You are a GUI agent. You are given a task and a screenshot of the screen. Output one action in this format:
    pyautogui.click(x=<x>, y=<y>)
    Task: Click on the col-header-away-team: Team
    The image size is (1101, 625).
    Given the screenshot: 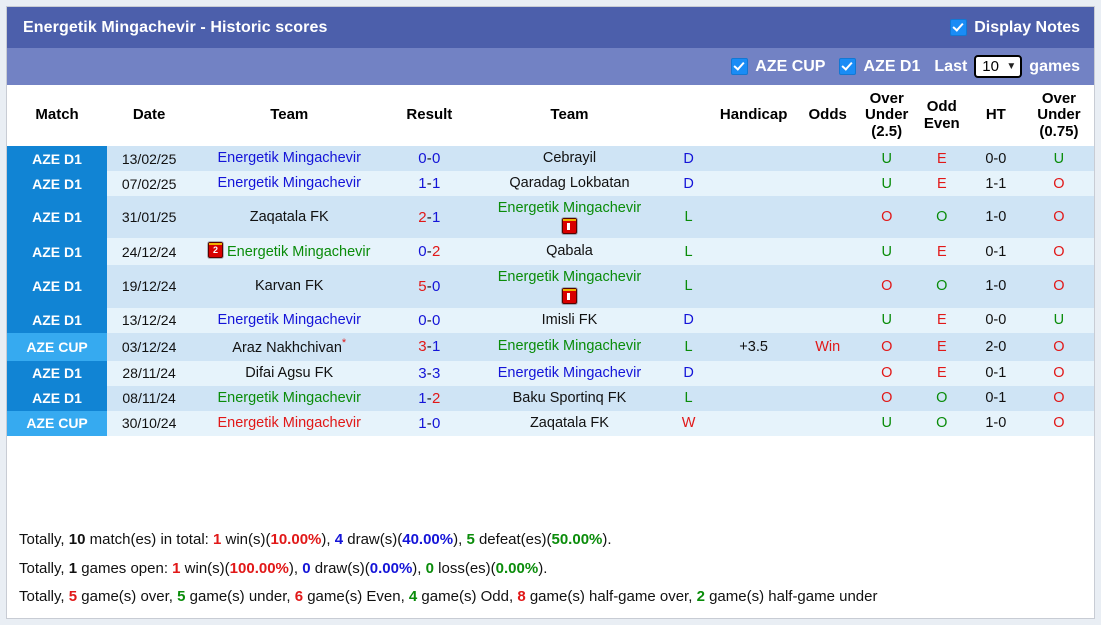 What is the action you would take?
    pyautogui.click(x=569, y=115)
    